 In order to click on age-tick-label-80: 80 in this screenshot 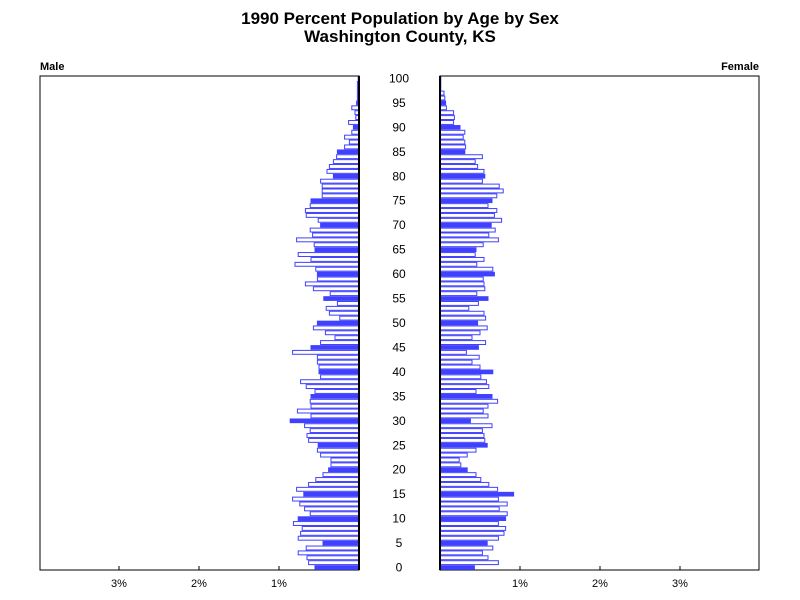, I will do `click(399, 176)`.